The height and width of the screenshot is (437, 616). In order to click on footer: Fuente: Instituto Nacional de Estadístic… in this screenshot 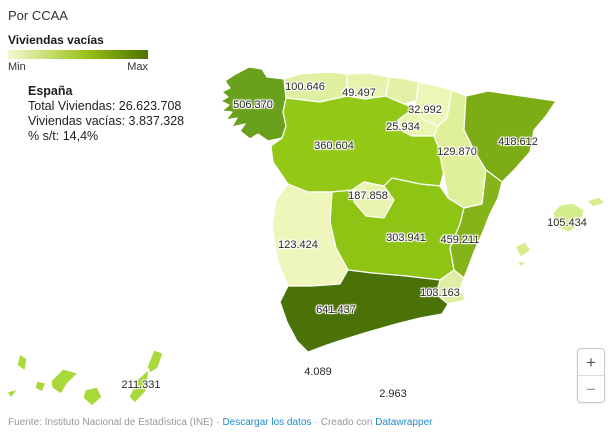, I will do `click(220, 422)`.